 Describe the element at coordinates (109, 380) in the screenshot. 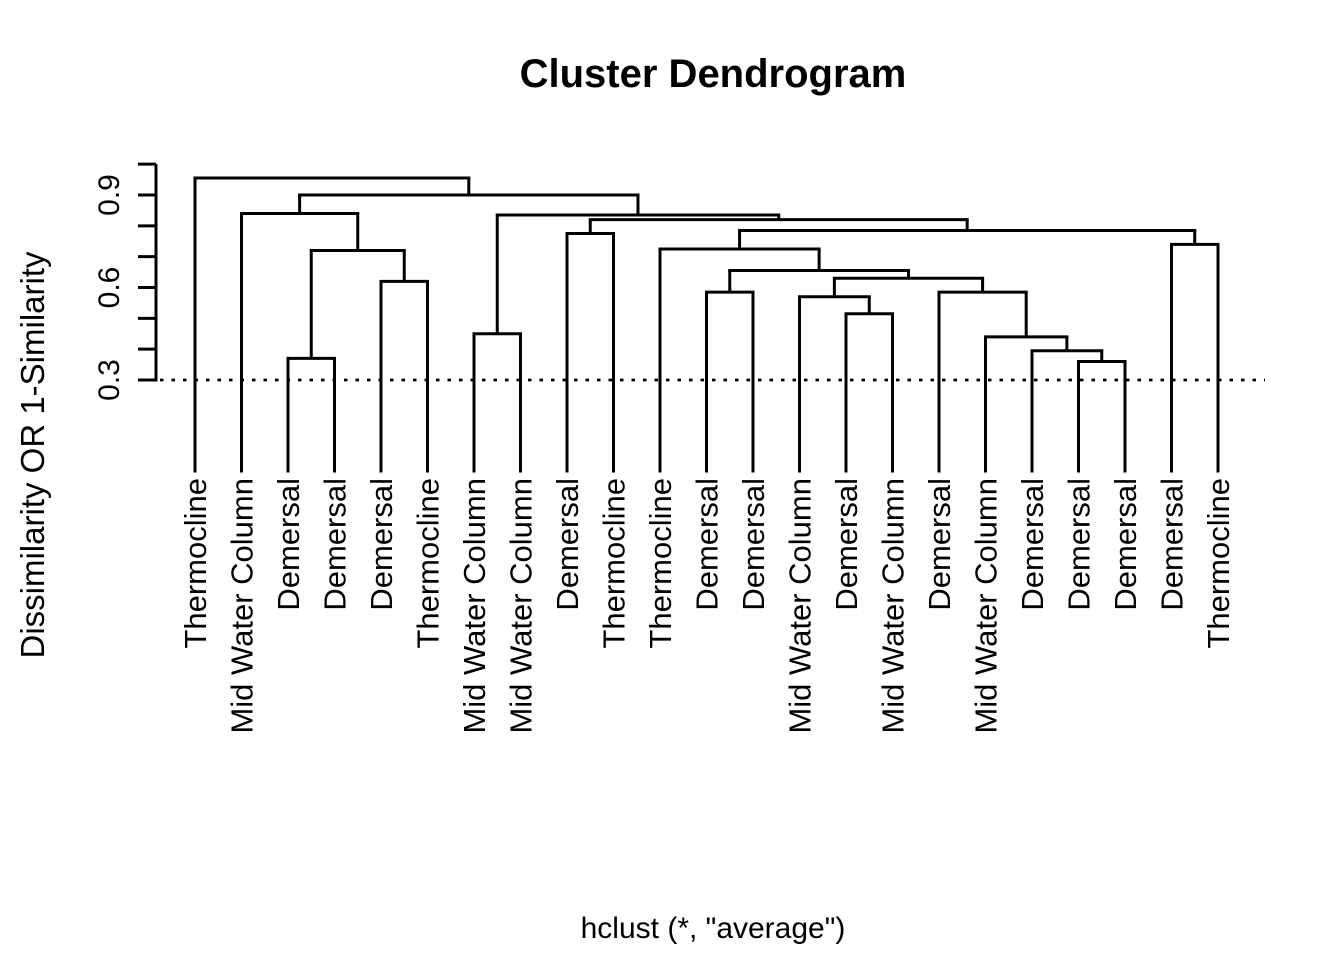

I see `y-tick-label: 0.3` at that location.